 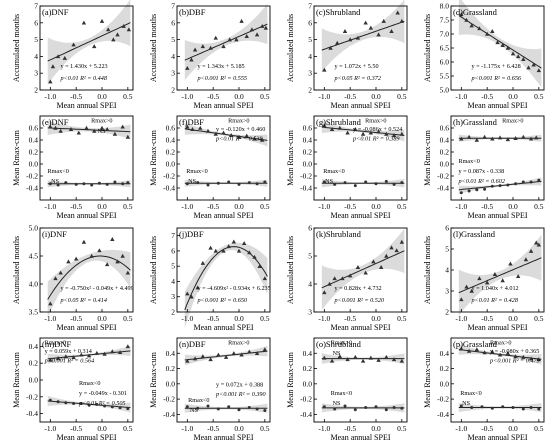 What do you see at coordinates (402, 428) in the screenshot?
I see `x-tick-label-o-3: 0.5` at bounding box center [402, 428].